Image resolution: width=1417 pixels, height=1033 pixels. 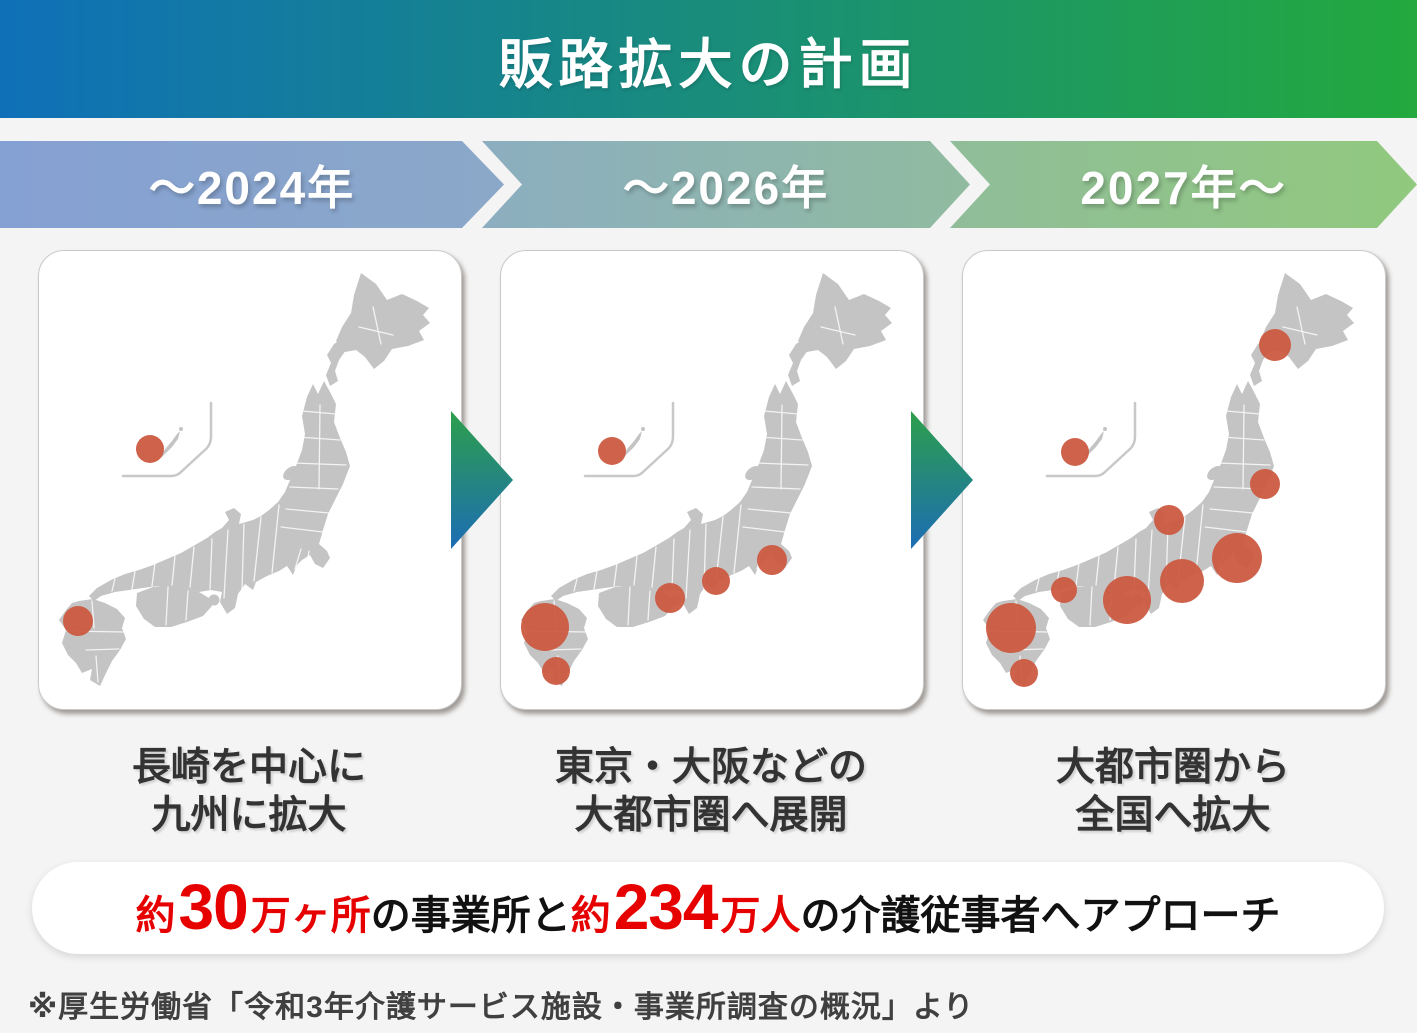 What do you see at coordinates (244, 479) in the screenshot?
I see `japan-map-2024` at bounding box center [244, 479].